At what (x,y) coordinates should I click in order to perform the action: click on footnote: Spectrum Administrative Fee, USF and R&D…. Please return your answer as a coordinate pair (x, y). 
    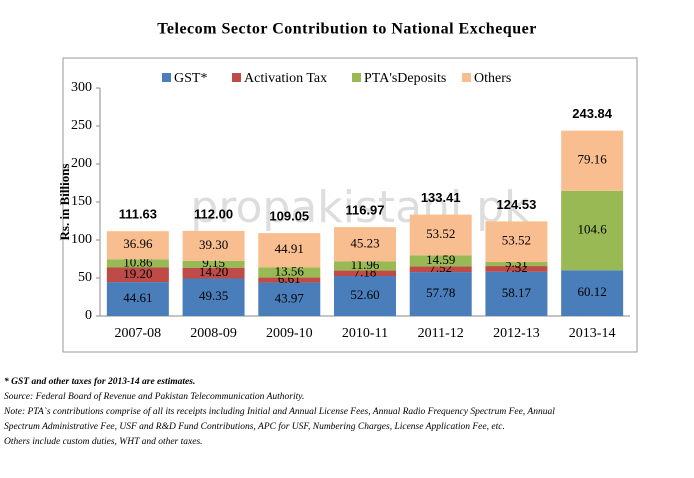
    Looking at the image, I should click on (254, 426).